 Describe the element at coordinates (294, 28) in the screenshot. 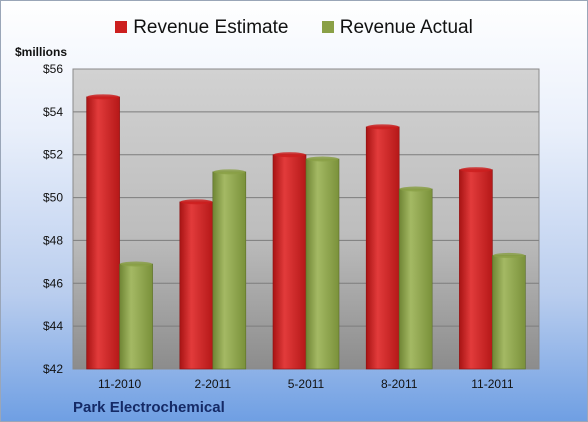

I see `legend: Revenue Estimate Revenue Actual` at that location.